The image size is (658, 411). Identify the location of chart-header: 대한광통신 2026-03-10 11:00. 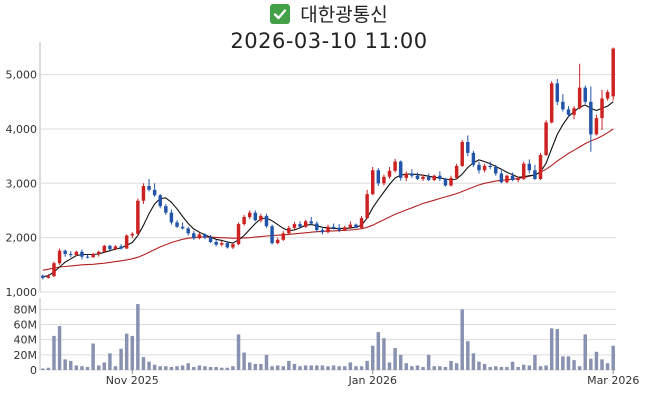
(329, 28).